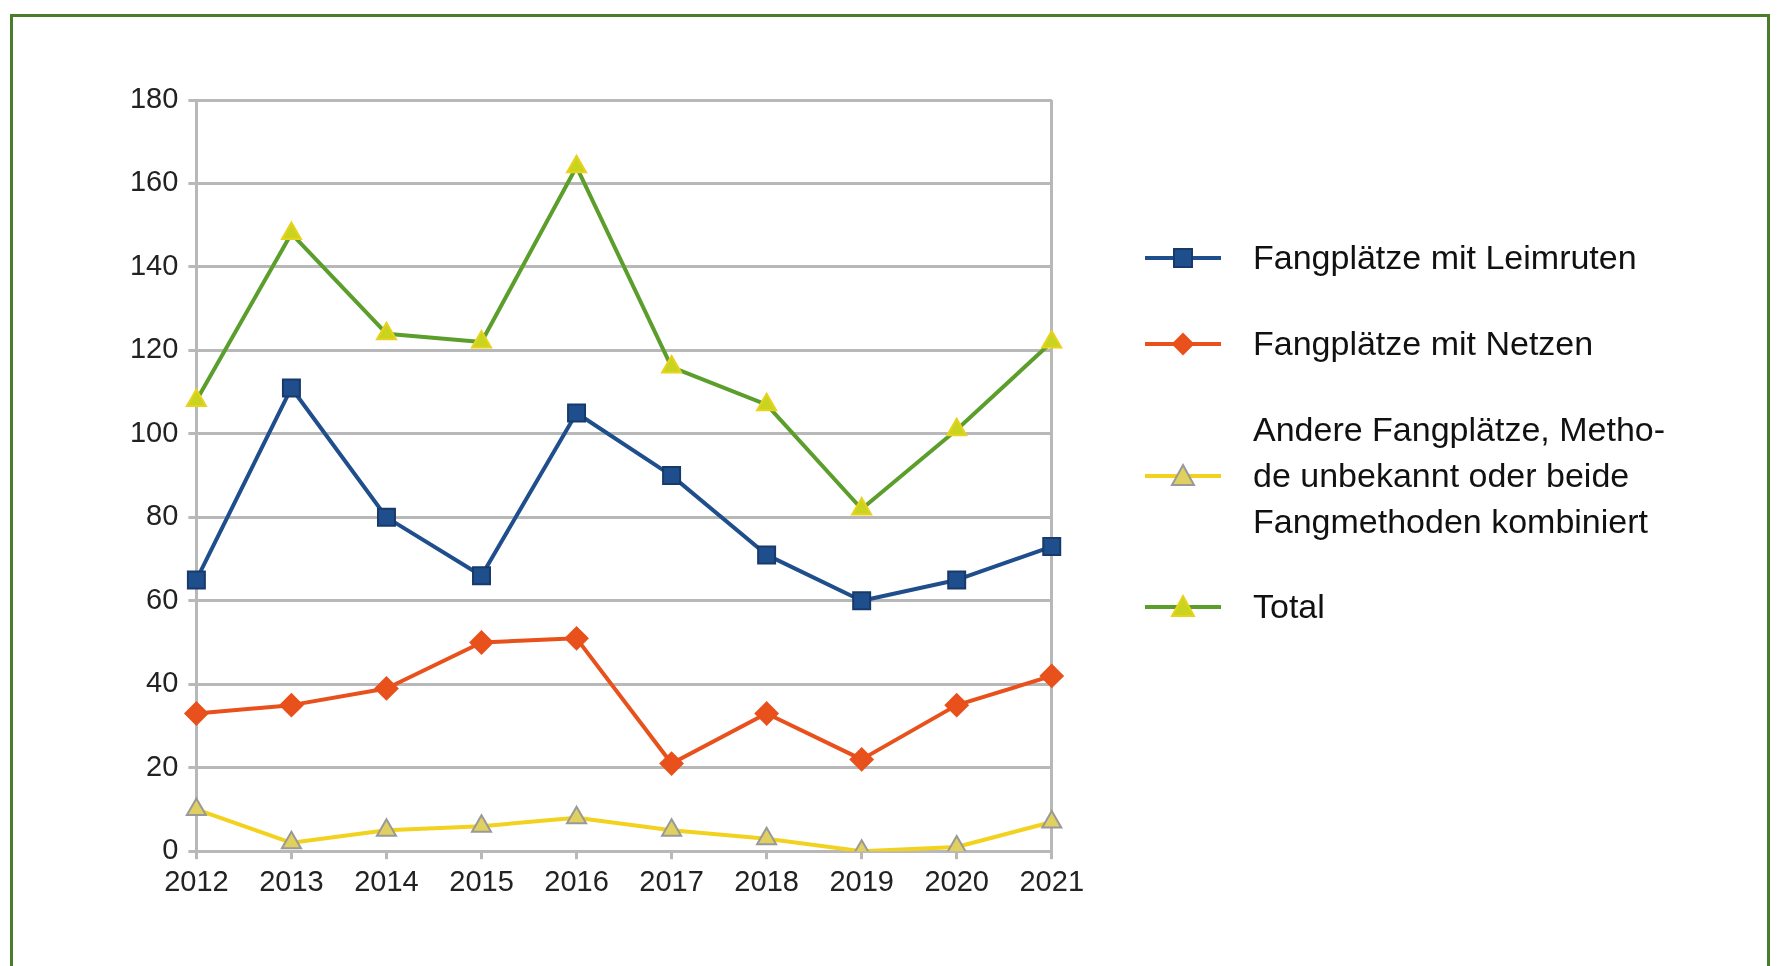  I want to click on x-tick-label: 2017, so click(671, 880).